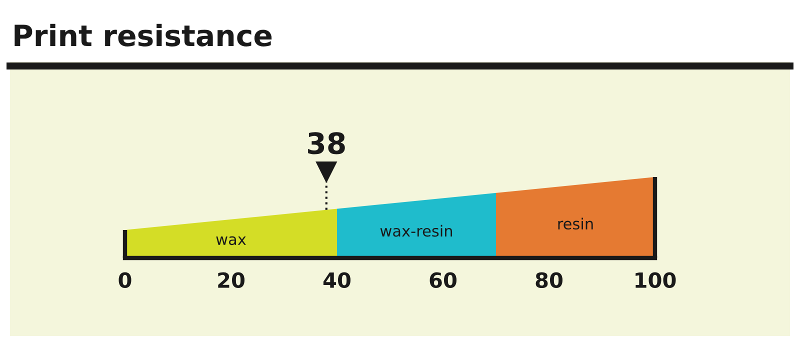 This screenshot has width=798, height=346. Describe the element at coordinates (336, 280) in the screenshot. I see `x-tick-label: 40` at that location.